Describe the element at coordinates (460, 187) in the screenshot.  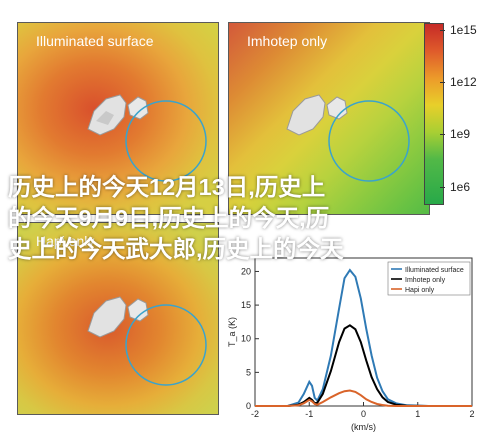
I see `colorbar-label: 1e6` at that location.